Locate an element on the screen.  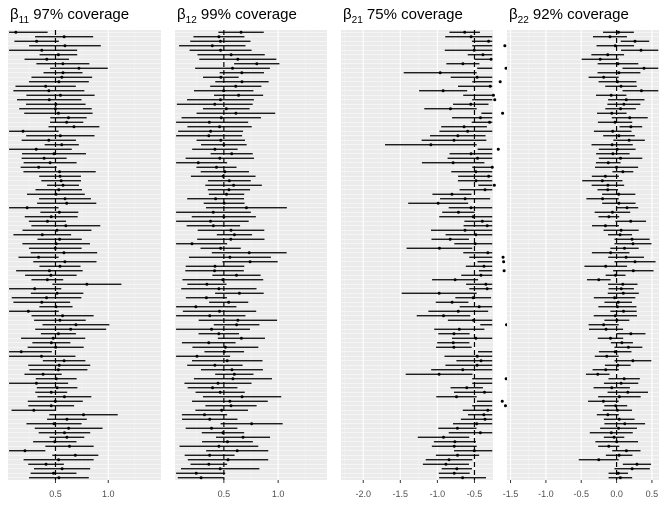
x-tick-label: -0.5 is located at coordinates (475, 494).